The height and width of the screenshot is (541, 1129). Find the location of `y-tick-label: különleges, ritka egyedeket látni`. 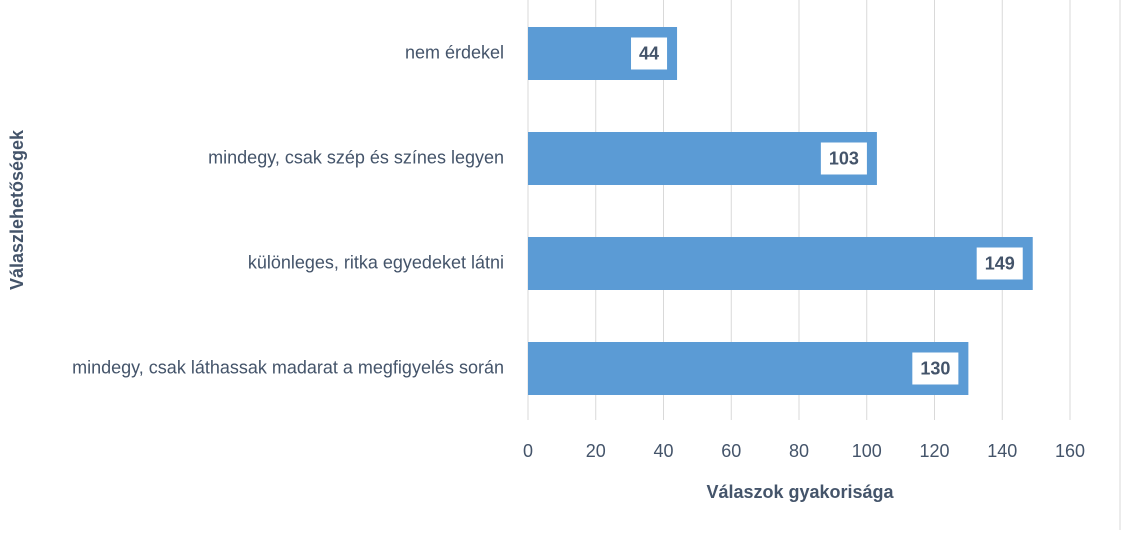

y-tick-label: különleges, ritka egyedeket látni is located at coordinates (376, 262).